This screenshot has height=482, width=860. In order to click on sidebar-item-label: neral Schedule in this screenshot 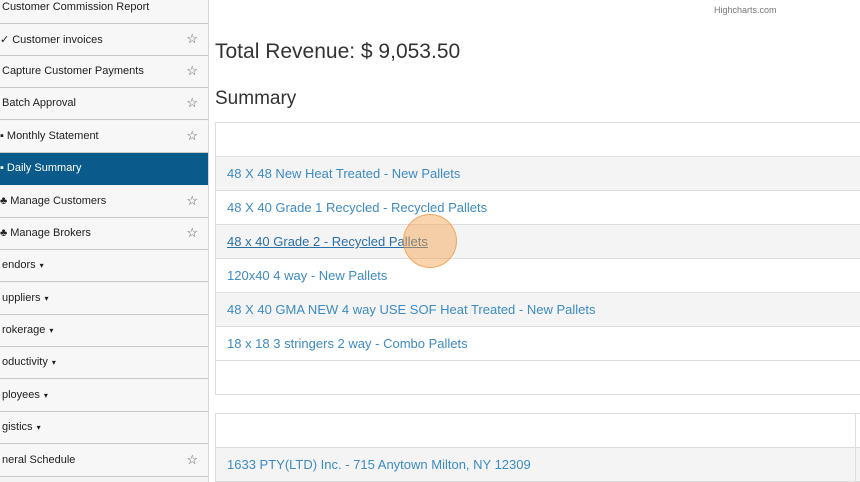, I will do `click(38, 460)`.